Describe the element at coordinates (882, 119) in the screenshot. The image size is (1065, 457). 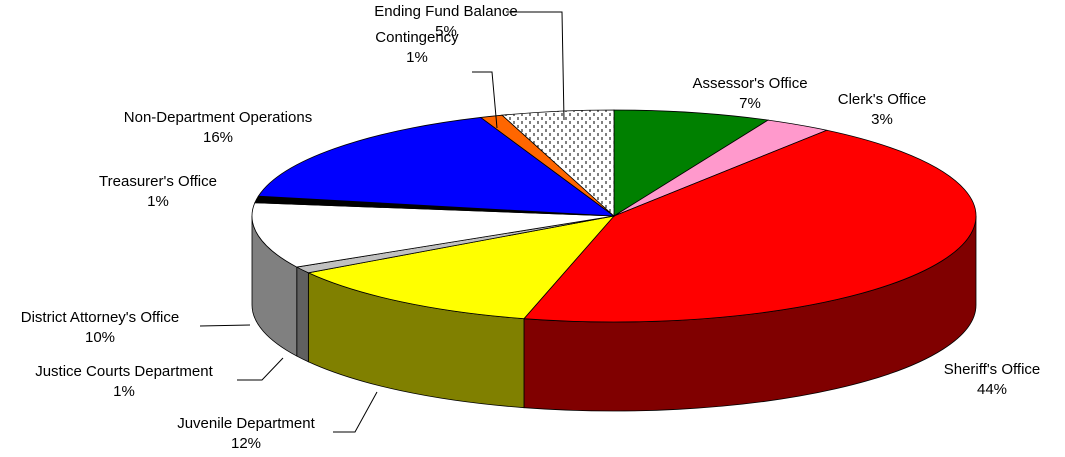
I see `slice-value-label: 3%` at that location.